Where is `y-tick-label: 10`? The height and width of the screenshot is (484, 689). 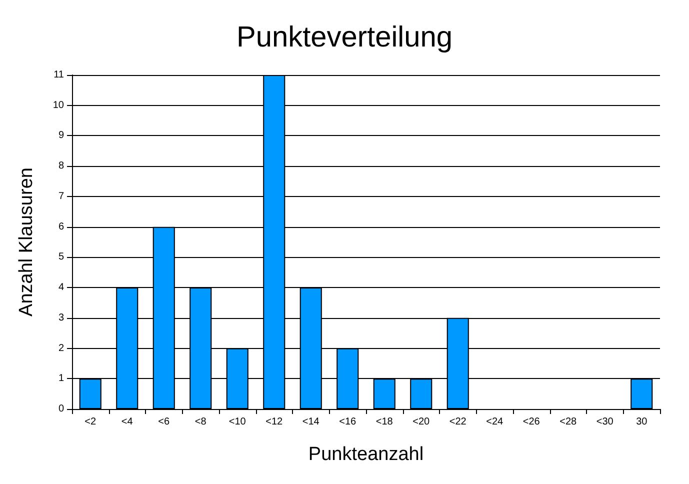
y-tick-label: 10 is located at coordinates (58, 105).